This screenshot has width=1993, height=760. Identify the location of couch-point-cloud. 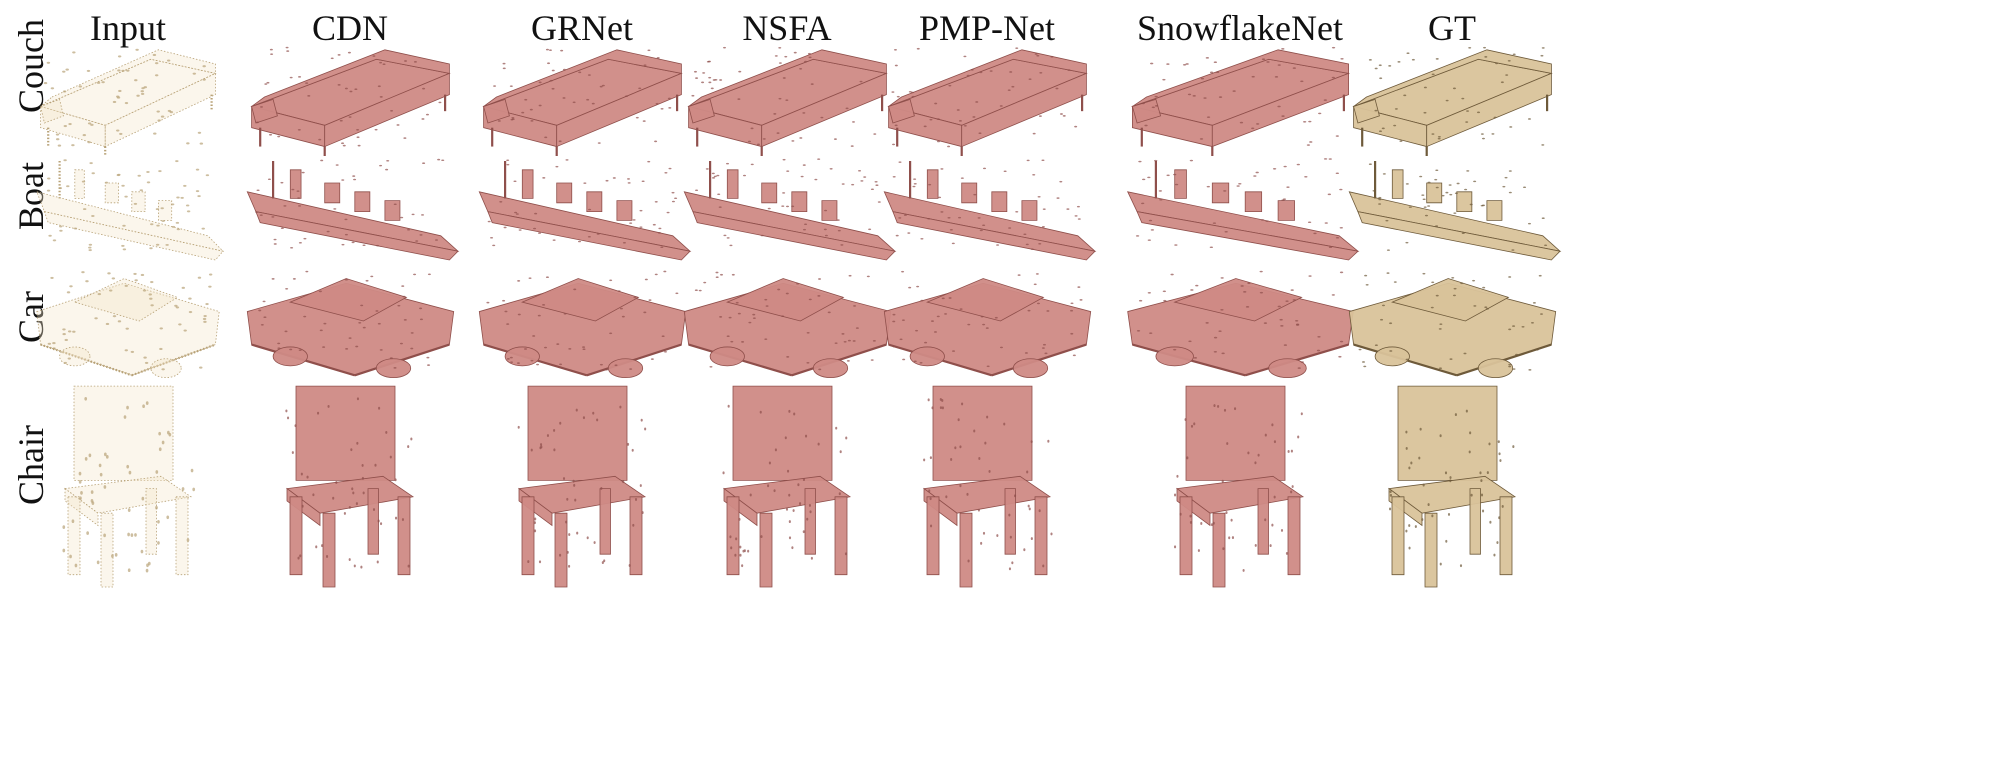
(350, 101).